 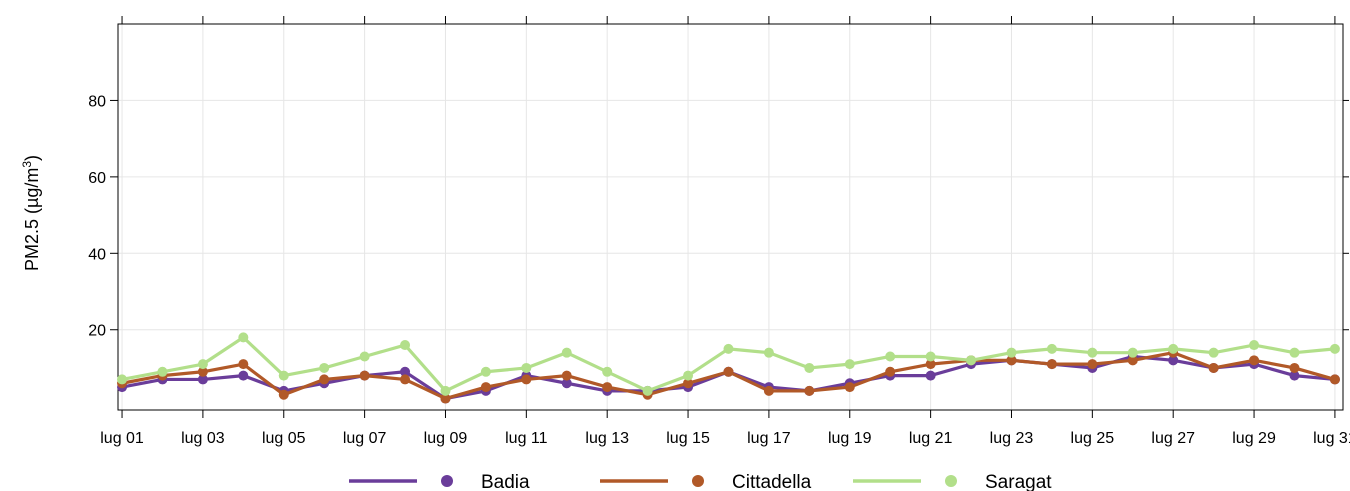 What do you see at coordinates (505, 481) in the screenshot?
I see `legend-label: Badia` at bounding box center [505, 481].